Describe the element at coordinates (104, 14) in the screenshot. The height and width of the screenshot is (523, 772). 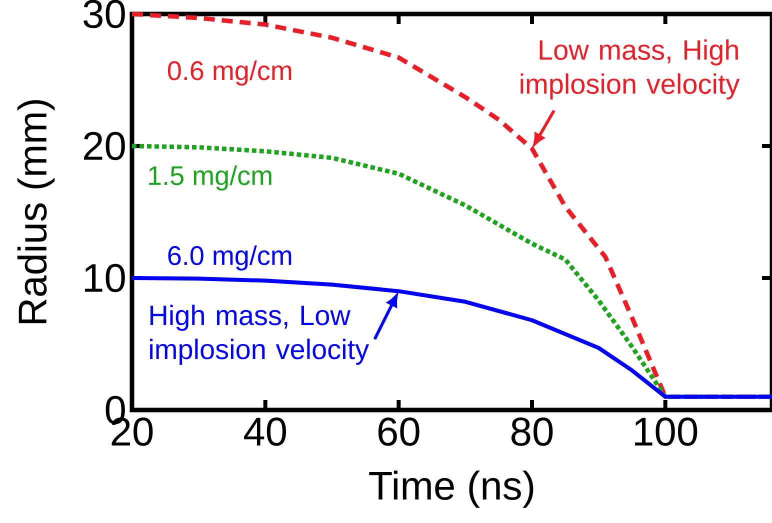
I see `y-tick-label: 30` at that location.